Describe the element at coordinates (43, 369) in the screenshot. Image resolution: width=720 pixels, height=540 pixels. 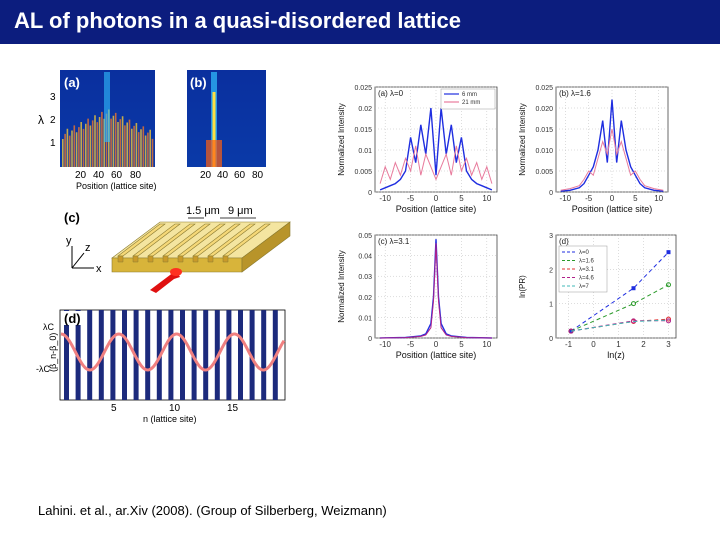
I see `panel-d-ytick: -λC` at that location.